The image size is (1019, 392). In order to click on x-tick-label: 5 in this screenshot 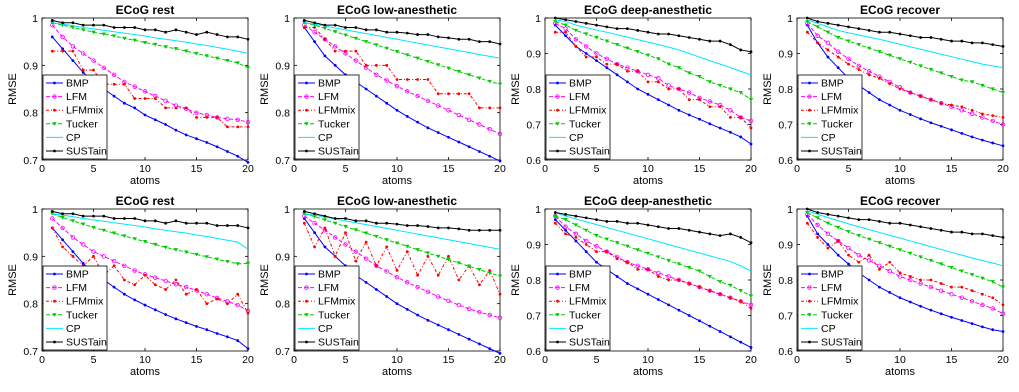, I will do `click(849, 360)`.